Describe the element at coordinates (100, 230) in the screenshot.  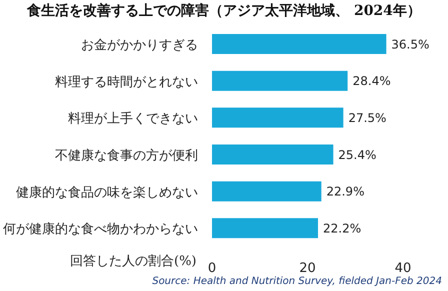
I see `y-tick-label: 何が健康的な食べ物かわからない` at that location.